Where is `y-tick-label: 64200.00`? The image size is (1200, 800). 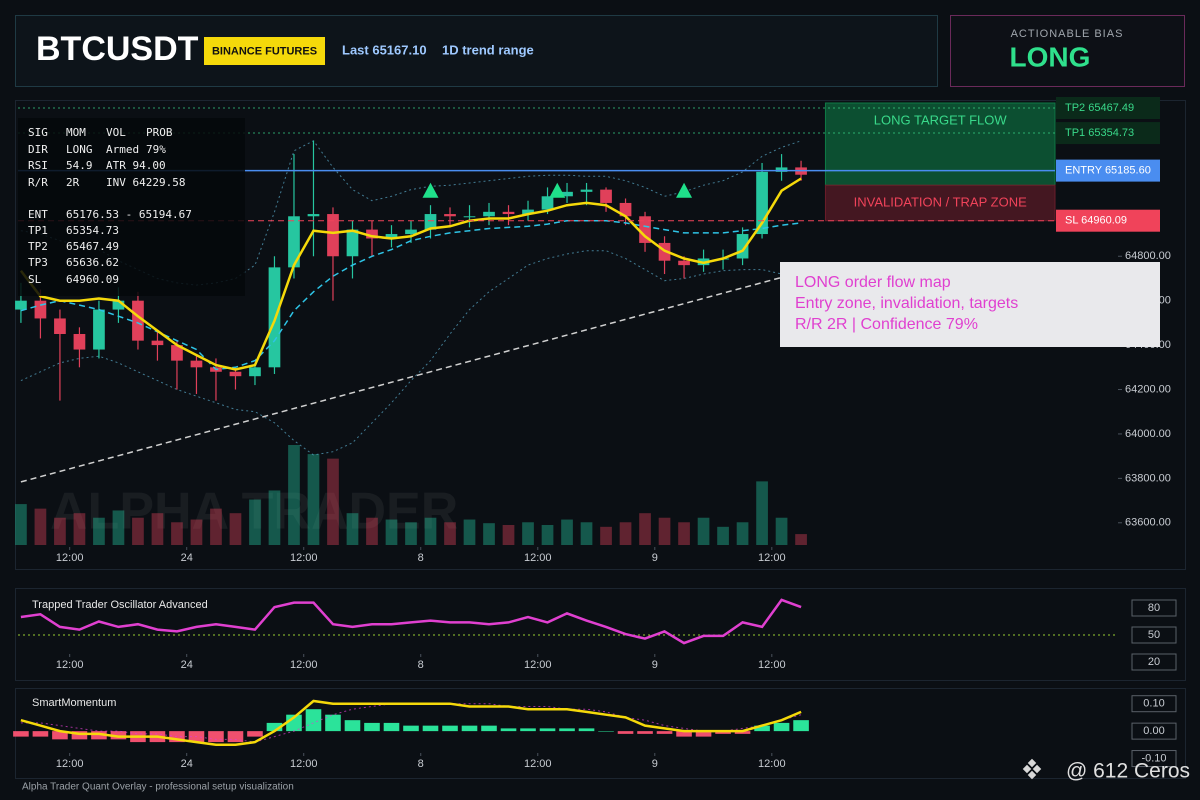 y-tick-label: 64200.00 is located at coordinates (1148, 389).